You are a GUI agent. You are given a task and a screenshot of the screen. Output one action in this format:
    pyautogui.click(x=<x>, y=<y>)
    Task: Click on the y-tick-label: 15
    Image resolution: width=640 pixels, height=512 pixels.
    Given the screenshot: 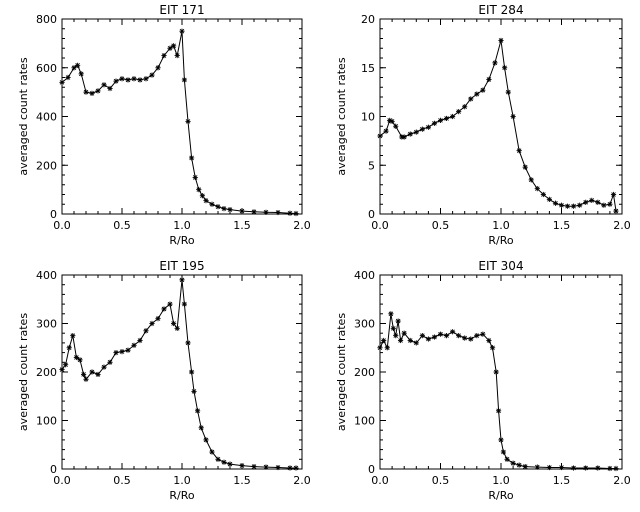 What is the action you would take?
    pyautogui.click(x=368, y=68)
    